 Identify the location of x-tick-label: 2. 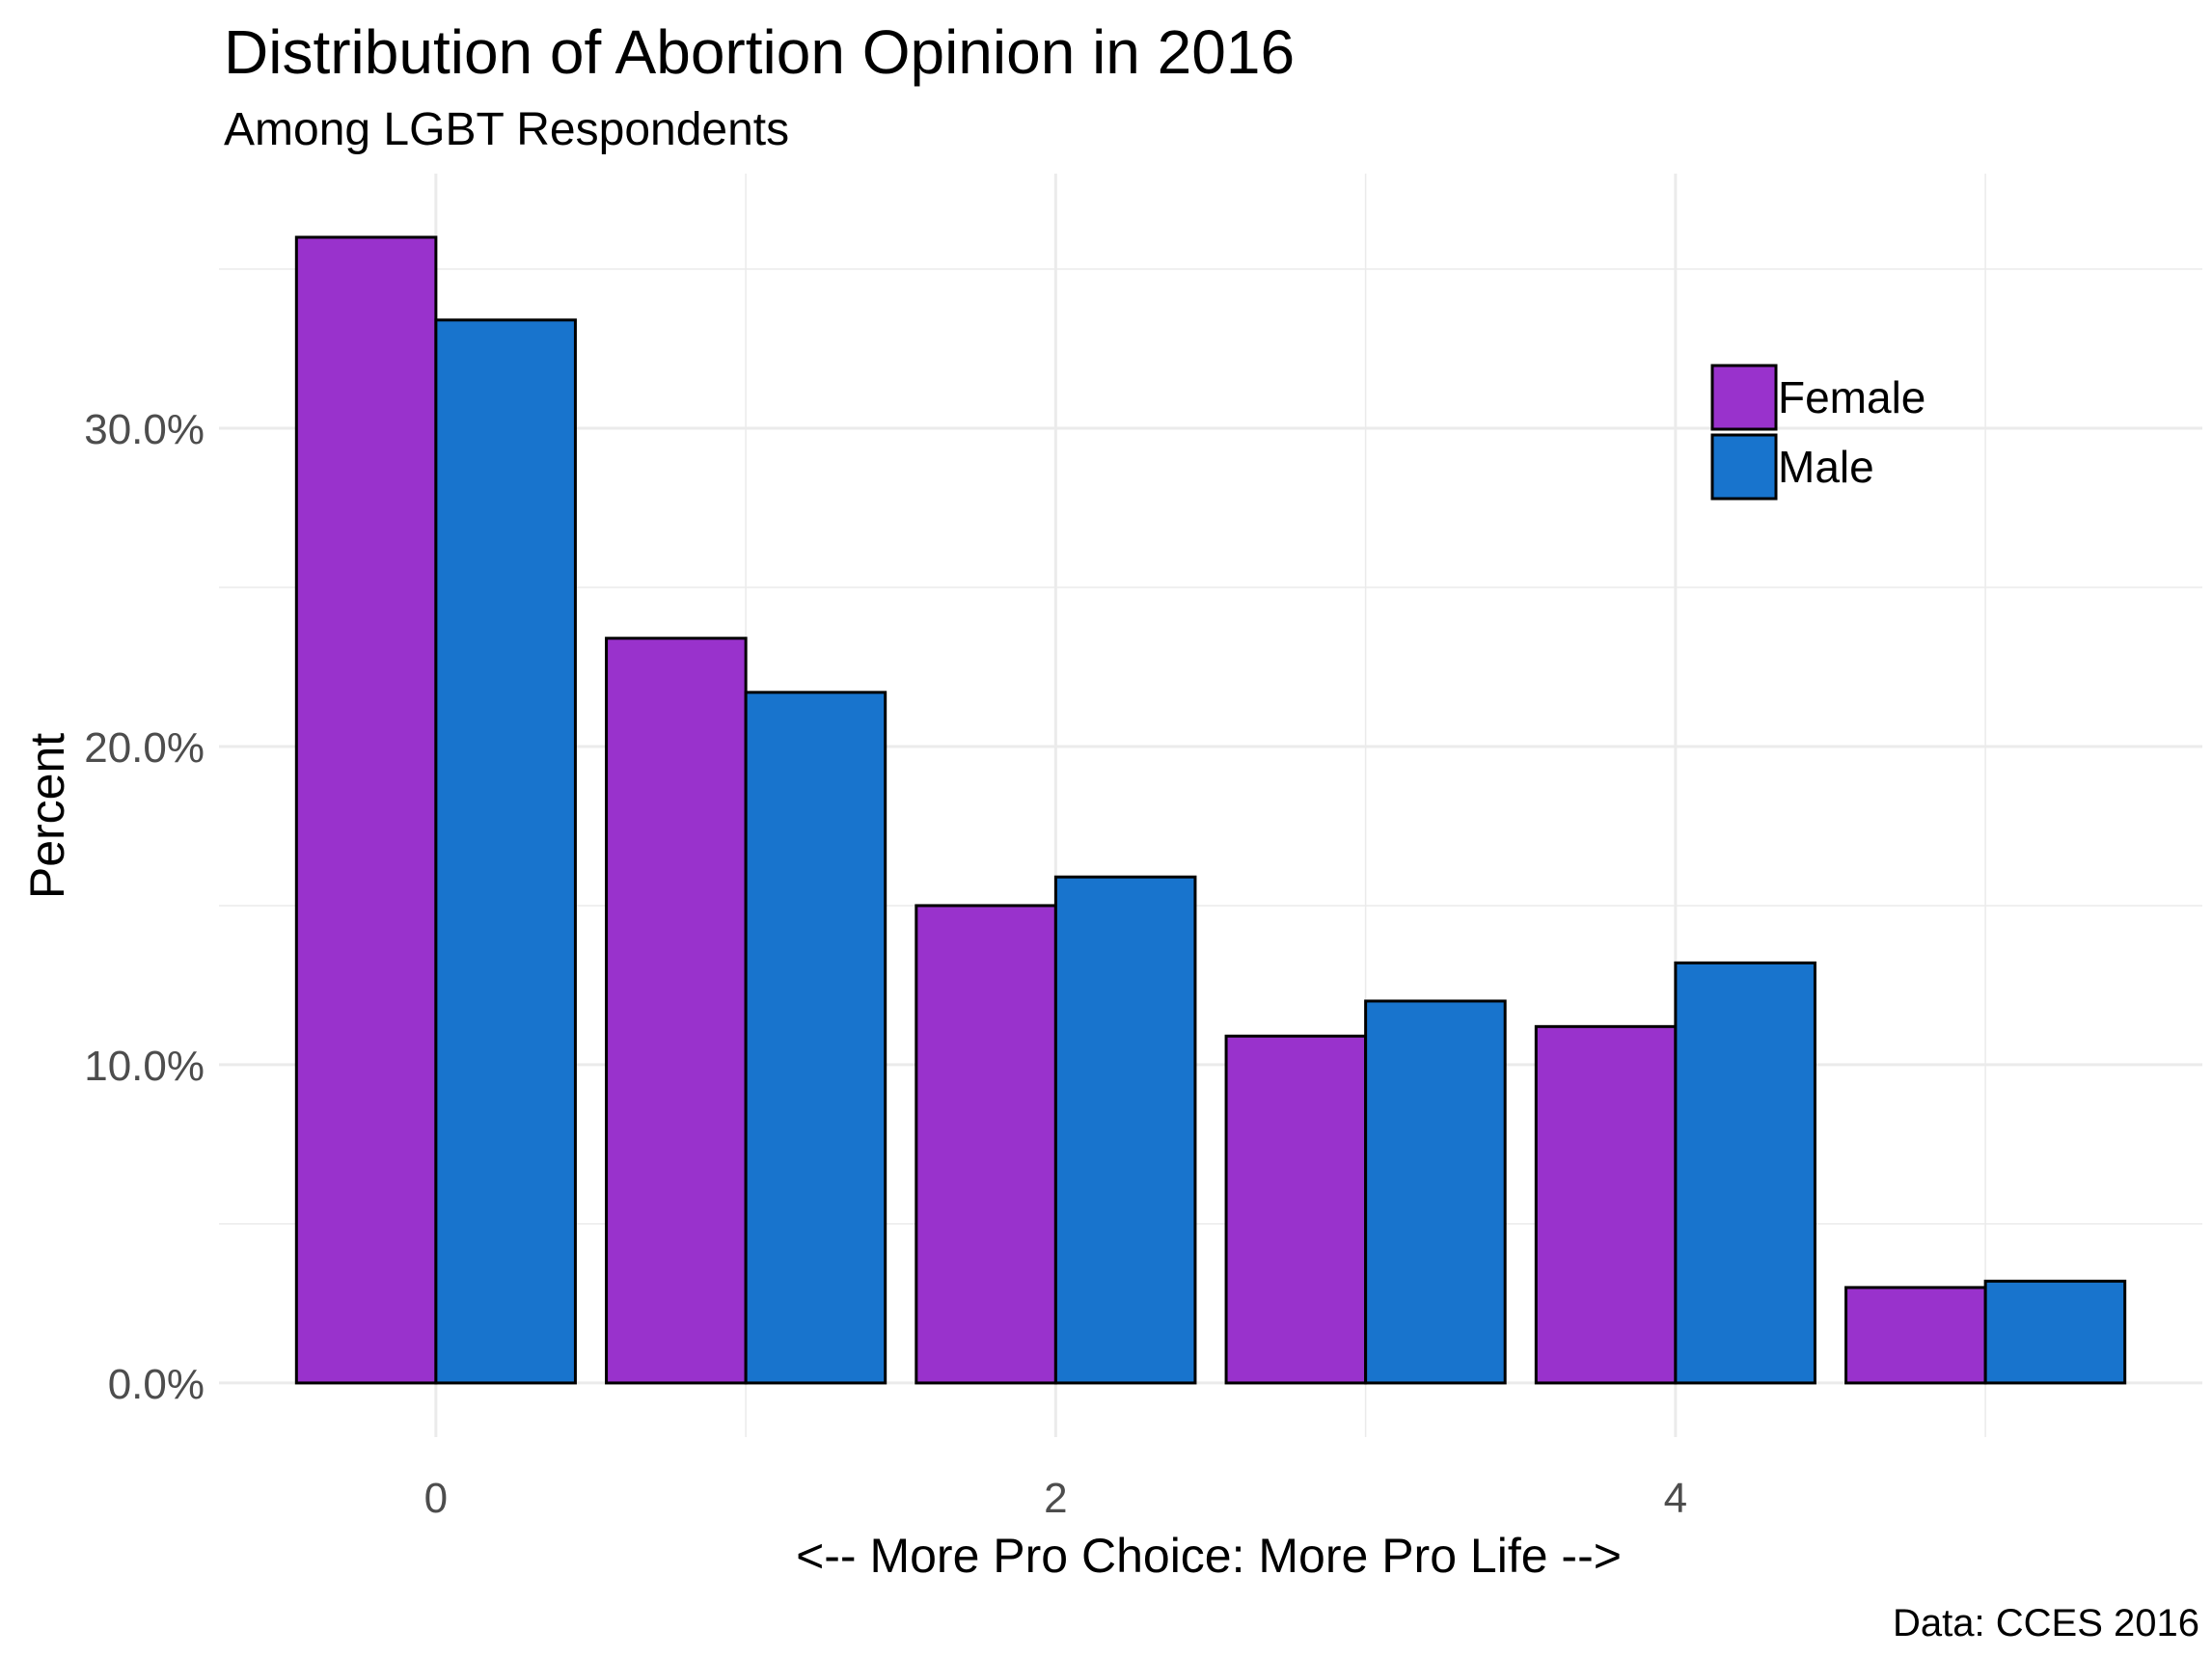
(1055, 1498).